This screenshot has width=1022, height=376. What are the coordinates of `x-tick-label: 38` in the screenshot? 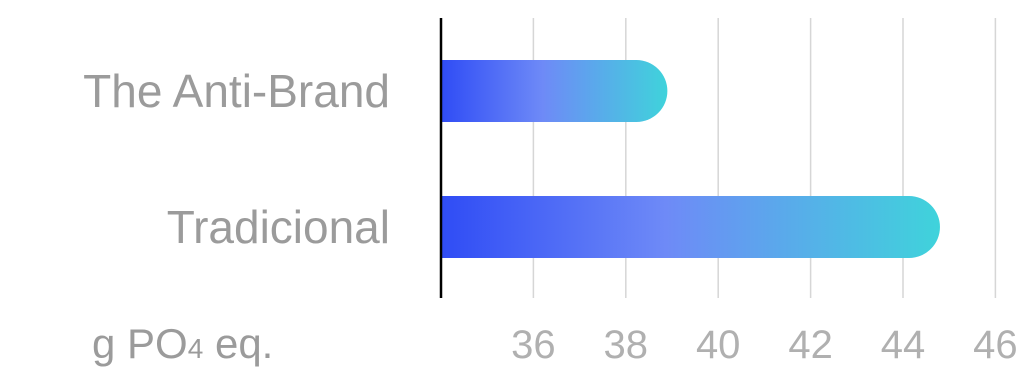 It's located at (626, 345).